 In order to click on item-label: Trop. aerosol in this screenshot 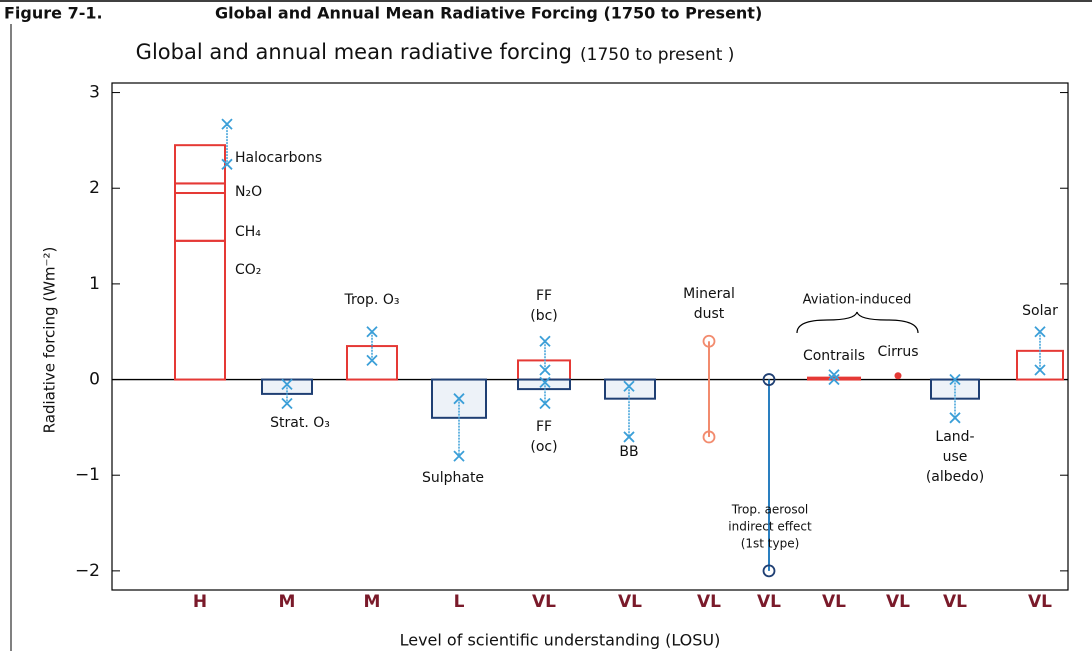, I will do `click(770, 510)`.